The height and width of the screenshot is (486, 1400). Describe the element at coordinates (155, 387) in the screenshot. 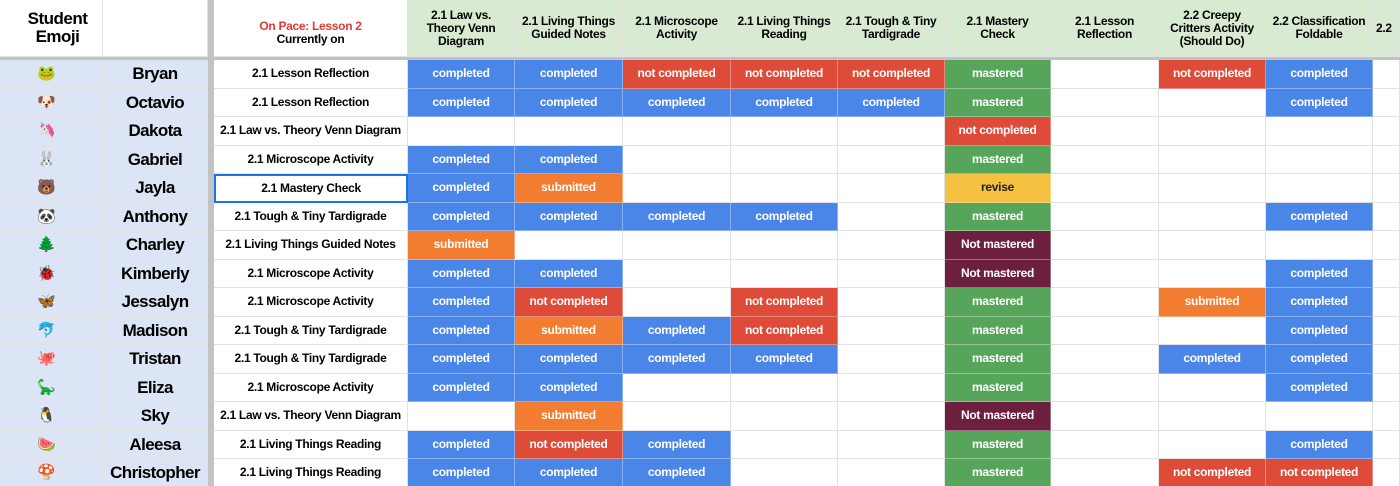

I see `student-name: Eliza` at that location.